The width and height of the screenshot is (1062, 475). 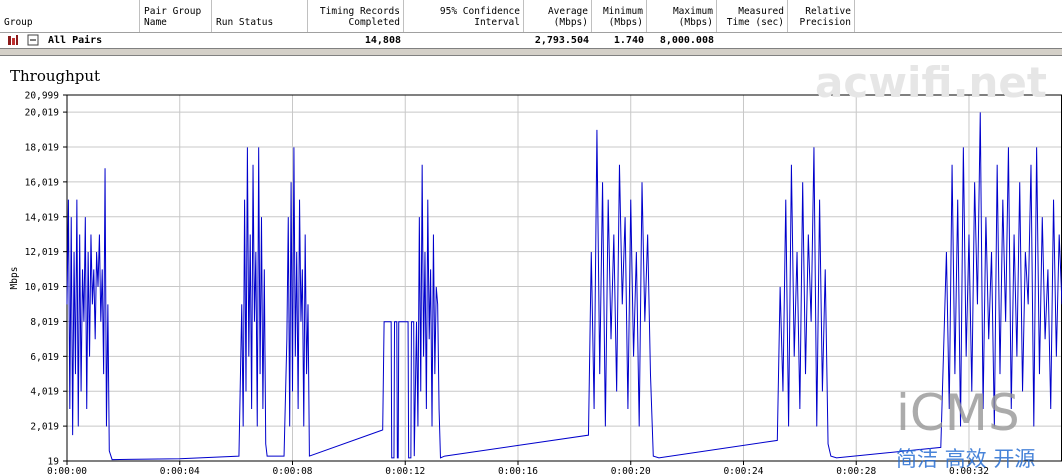 What do you see at coordinates (42, 182) in the screenshot?
I see `y-tick-label: 16,019` at bounding box center [42, 182].